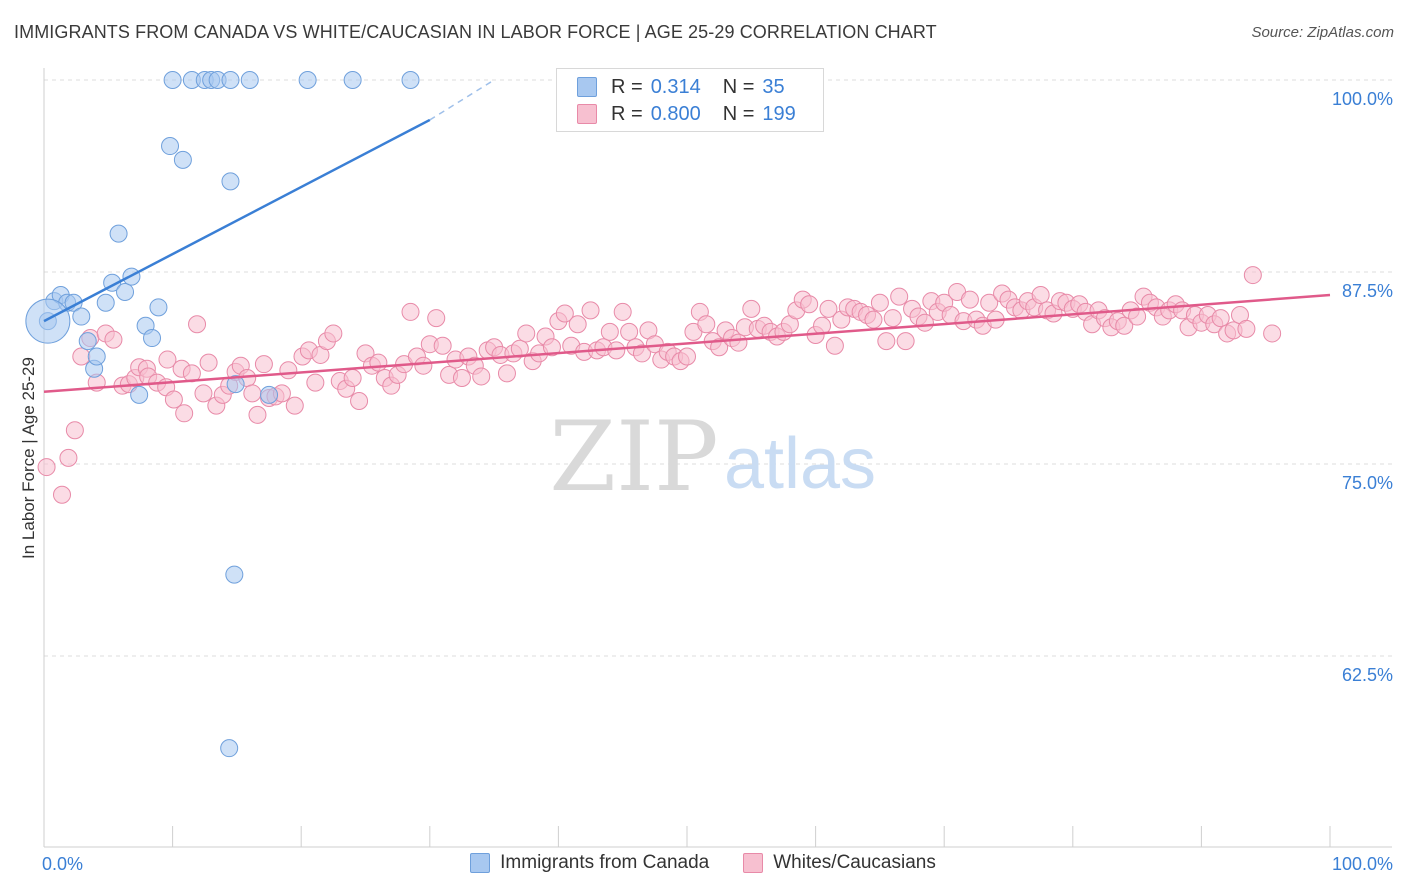  What do you see at coordinates (800, 464) in the screenshot?
I see `watermark-atlas: atlas` at bounding box center [800, 464].